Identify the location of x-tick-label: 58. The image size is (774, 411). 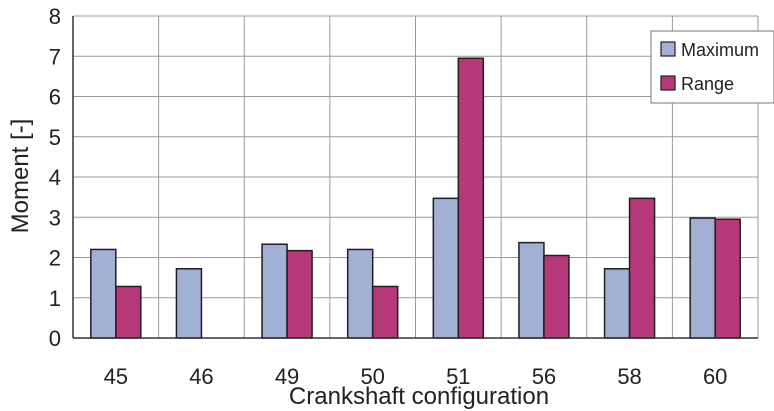
(629, 376).